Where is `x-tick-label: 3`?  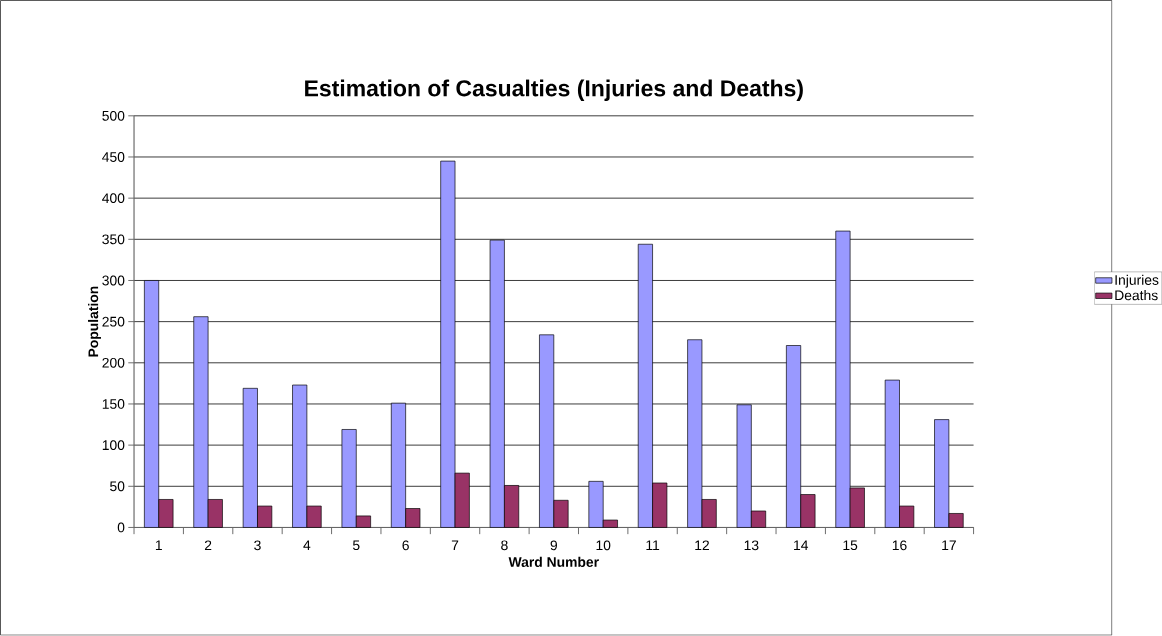 x-tick-label: 3 is located at coordinates (257, 545).